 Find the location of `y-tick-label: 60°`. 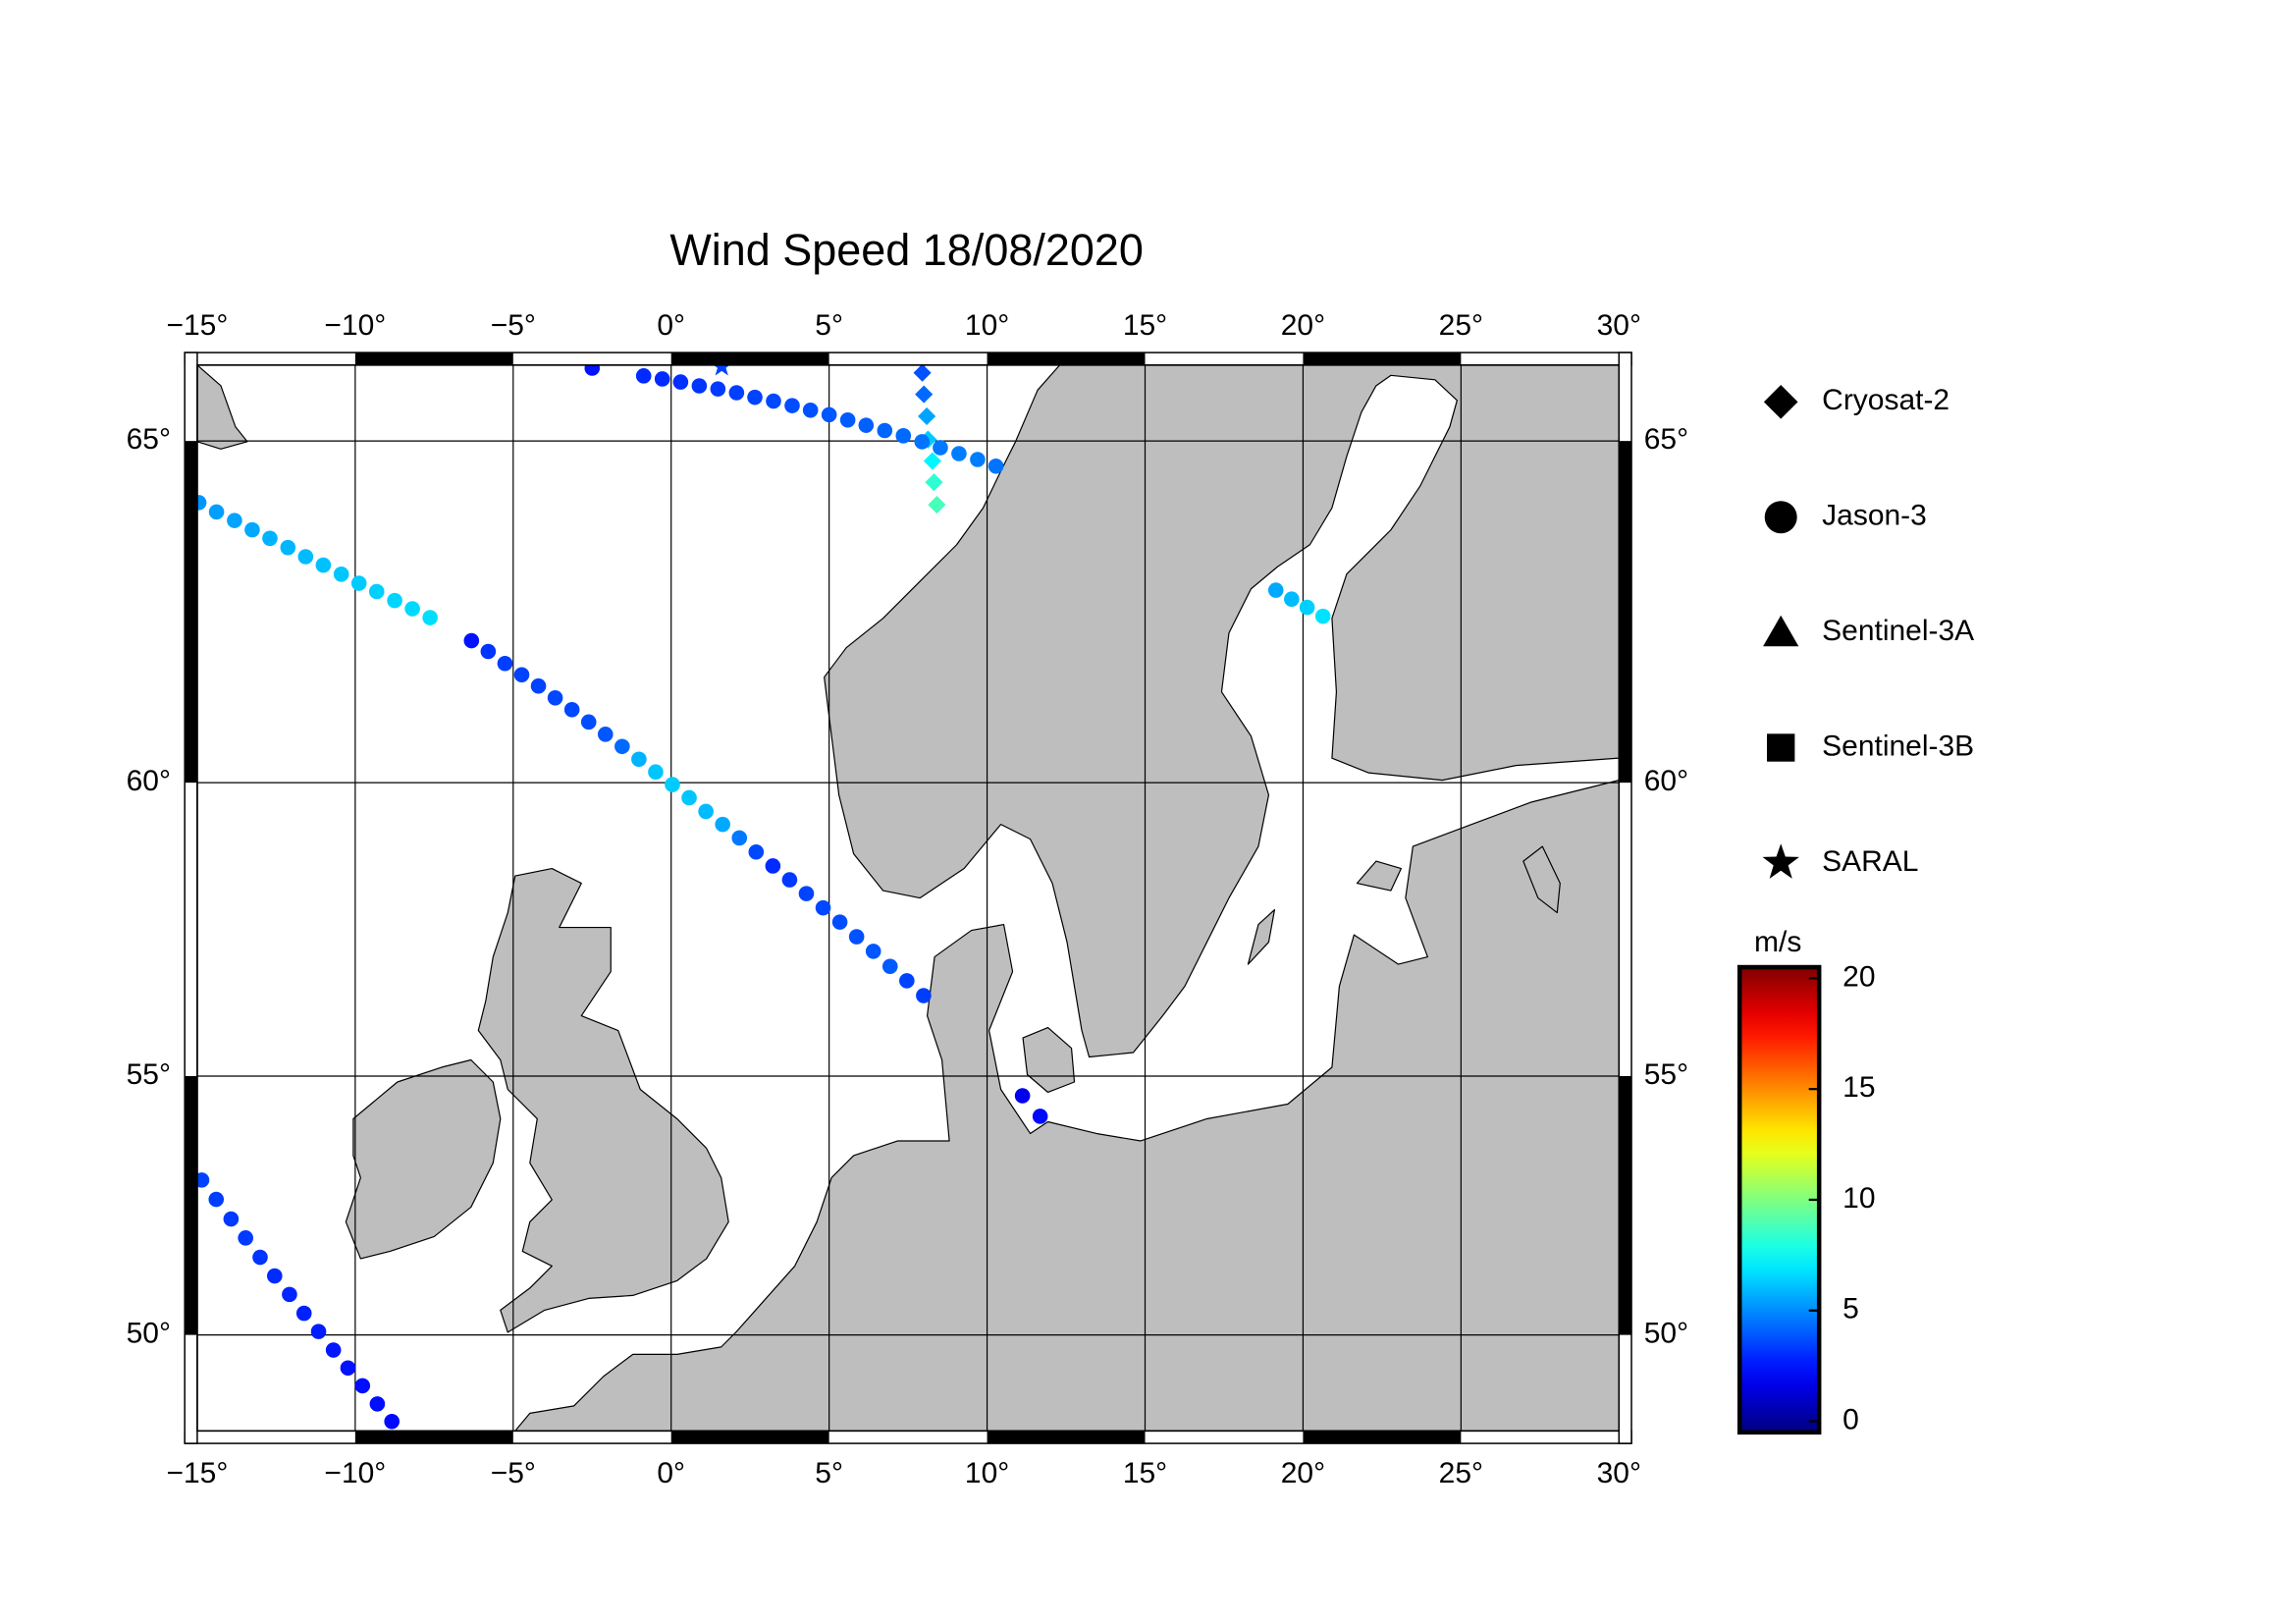

y-tick-label: 60° is located at coordinates (1666, 781).